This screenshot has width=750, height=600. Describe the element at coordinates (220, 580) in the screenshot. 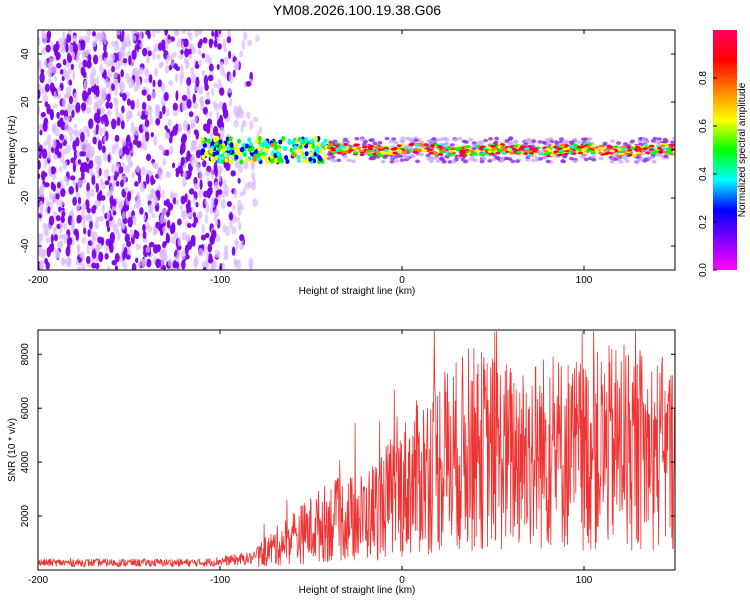

I see `snr-xtick-label: -100` at that location.